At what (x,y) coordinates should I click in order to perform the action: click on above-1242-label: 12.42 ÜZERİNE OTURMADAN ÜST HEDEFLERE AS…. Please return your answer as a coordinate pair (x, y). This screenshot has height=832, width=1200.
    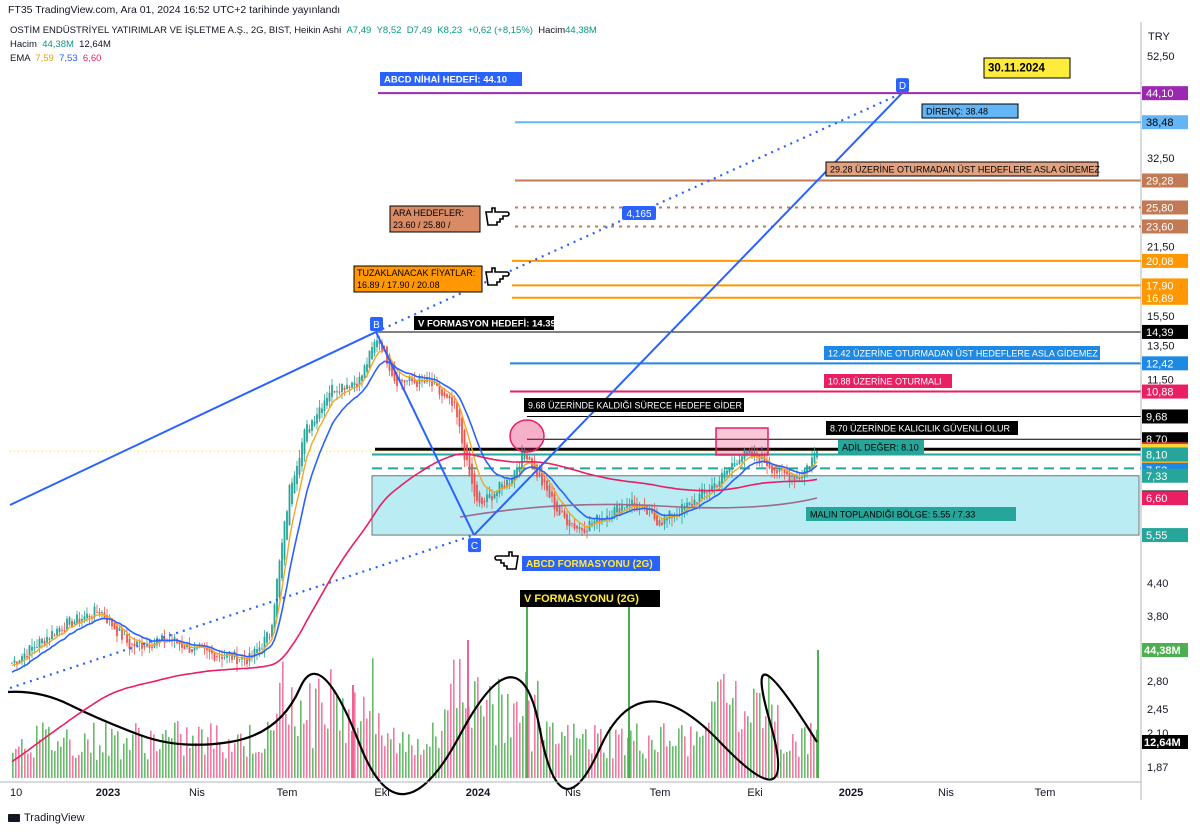
    Looking at the image, I should click on (963, 354).